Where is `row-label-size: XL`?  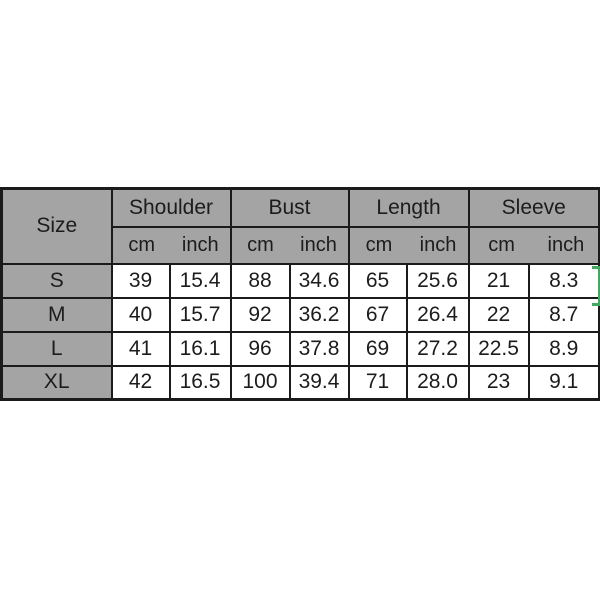
row-label-size: XL is located at coordinates (56, 382).